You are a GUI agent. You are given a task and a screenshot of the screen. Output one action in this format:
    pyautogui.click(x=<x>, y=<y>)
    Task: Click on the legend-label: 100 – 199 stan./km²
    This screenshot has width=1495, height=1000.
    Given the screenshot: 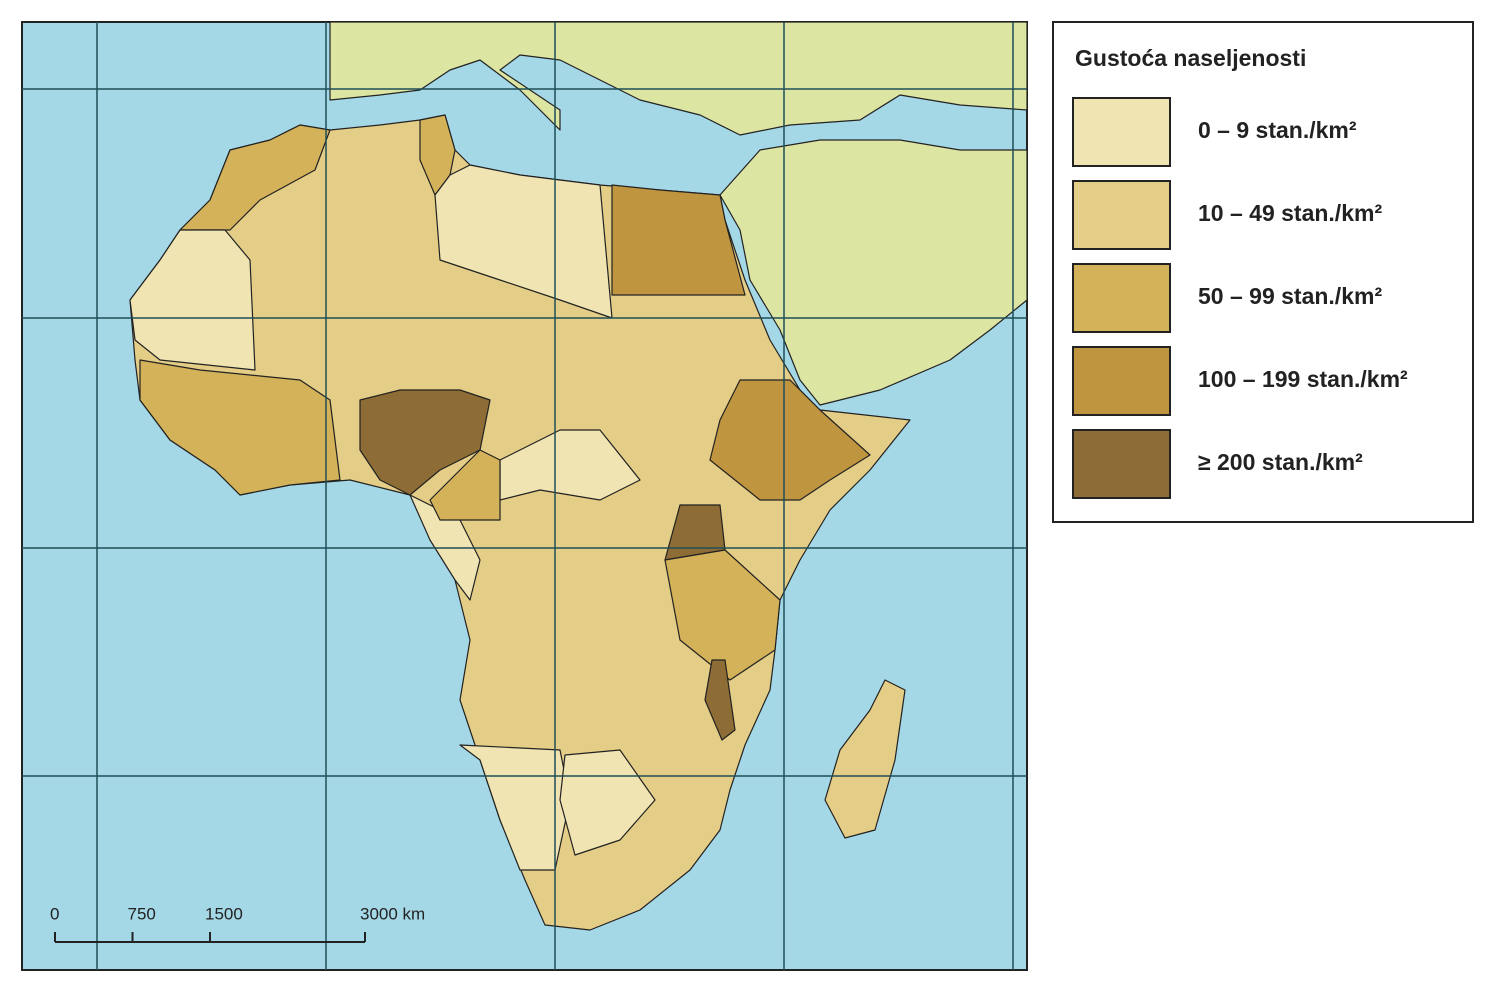 What is the action you would take?
    pyautogui.click(x=1303, y=379)
    